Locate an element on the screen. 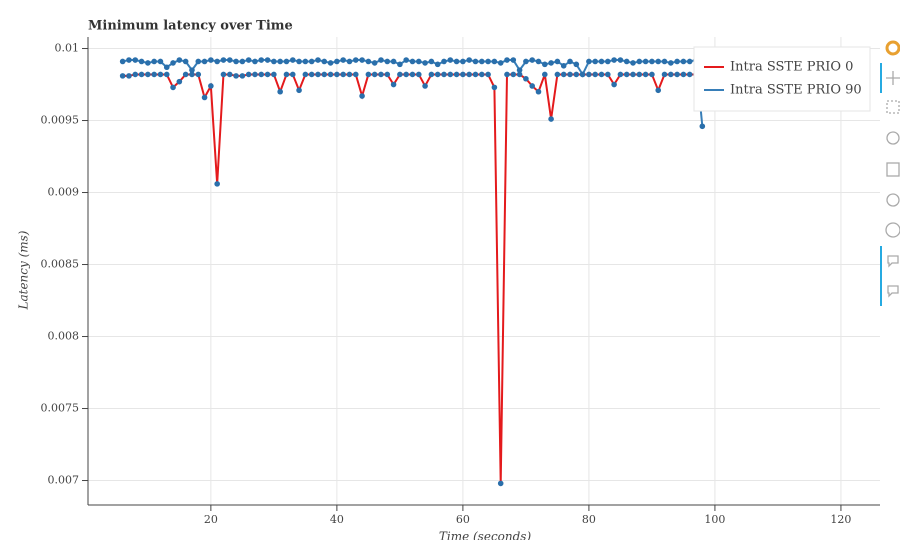 The image size is (900, 540). y-tick-label: 0.008 is located at coordinates (64, 336).